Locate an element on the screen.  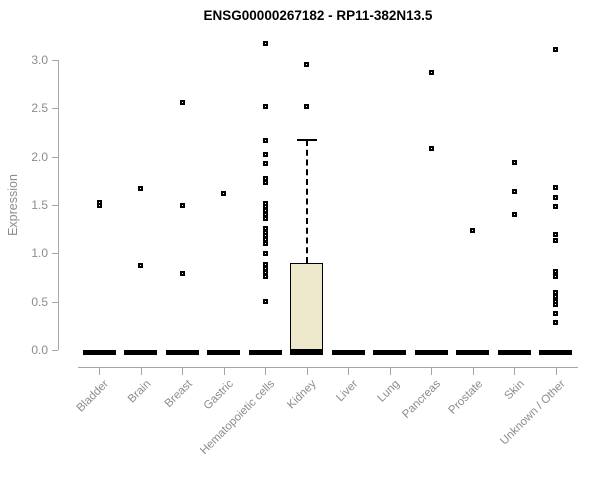
x-tick-label: Gastric is located at coordinates (218, 395).